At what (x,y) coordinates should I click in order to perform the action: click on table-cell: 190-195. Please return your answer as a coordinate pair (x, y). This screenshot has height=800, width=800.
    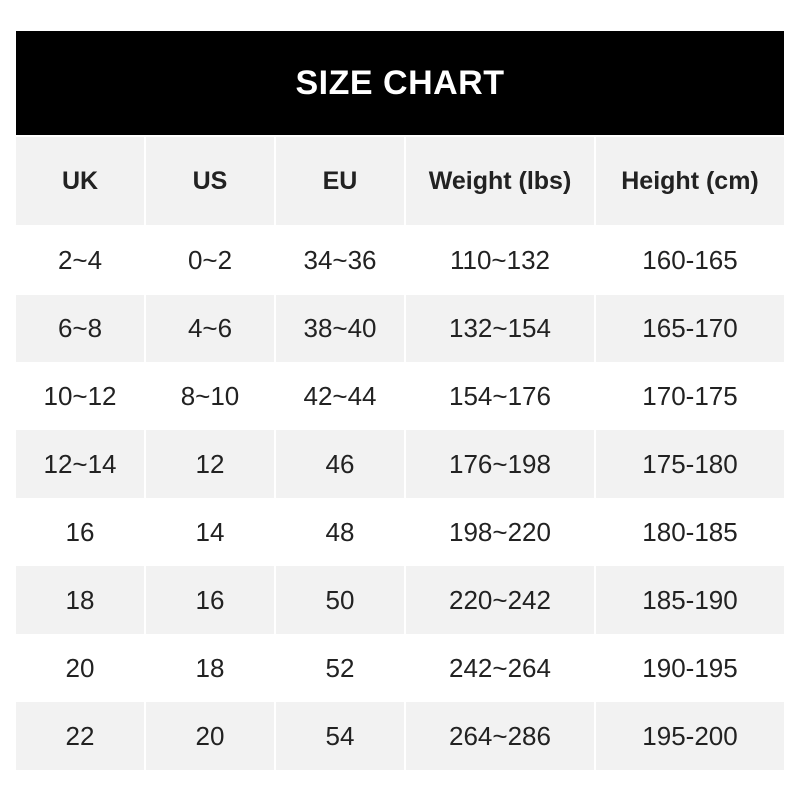
    Looking at the image, I should click on (690, 667).